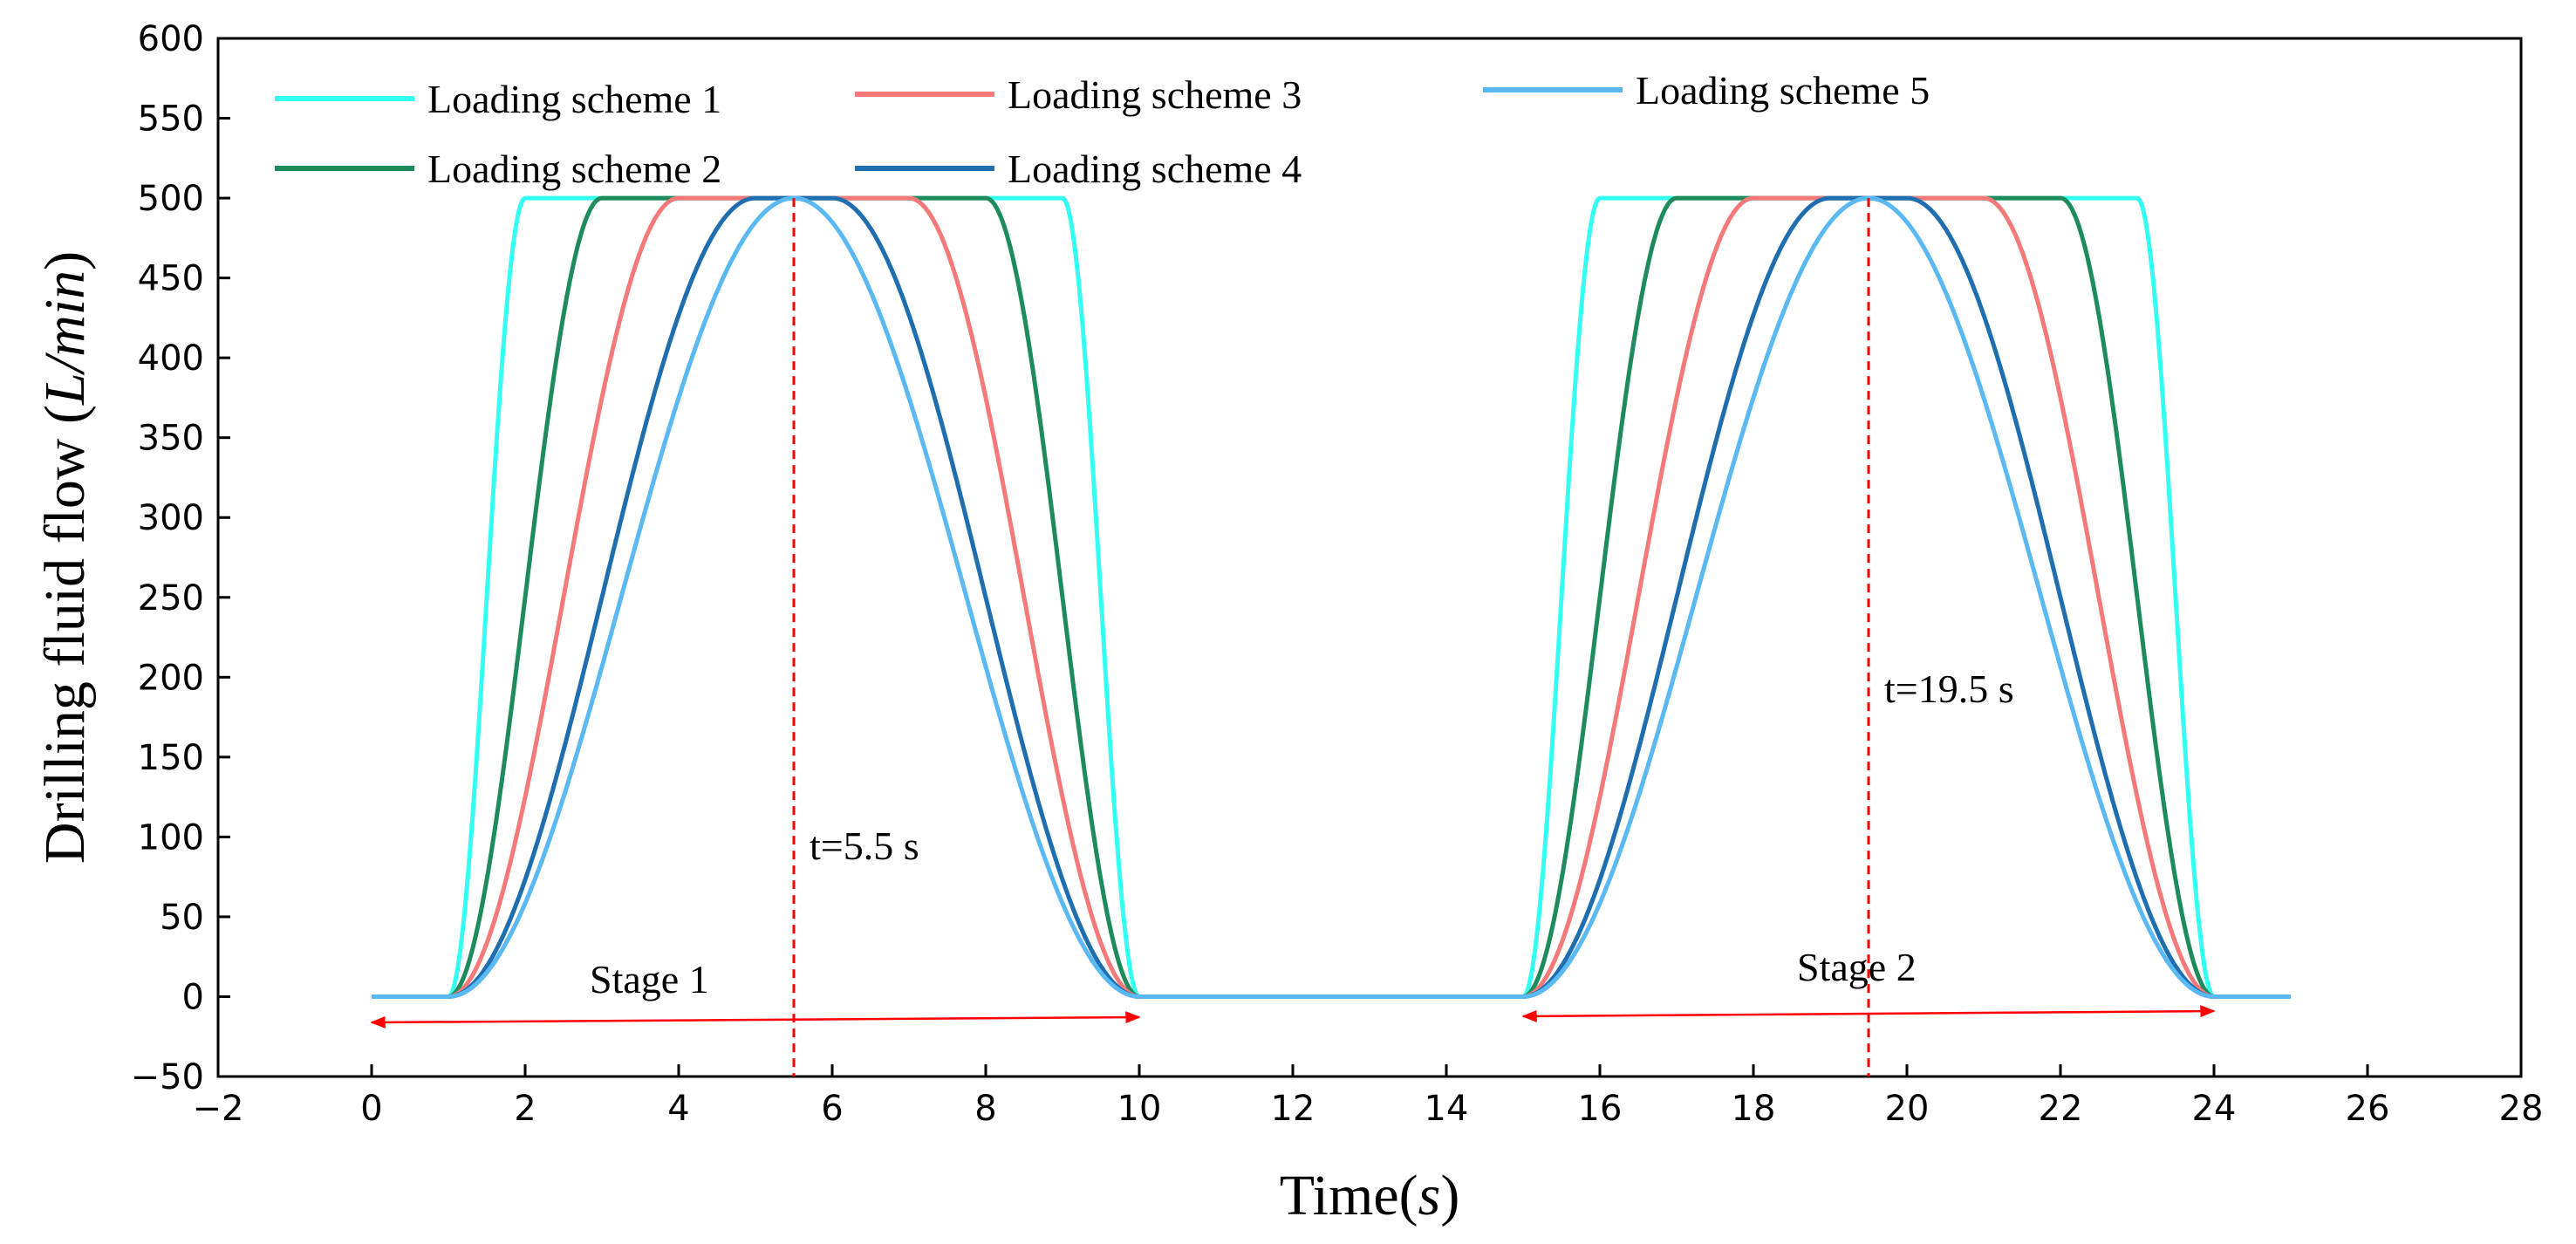 The image size is (2576, 1244). What do you see at coordinates (167, 1077) in the screenshot?
I see `y-tick-label: −50` at bounding box center [167, 1077].